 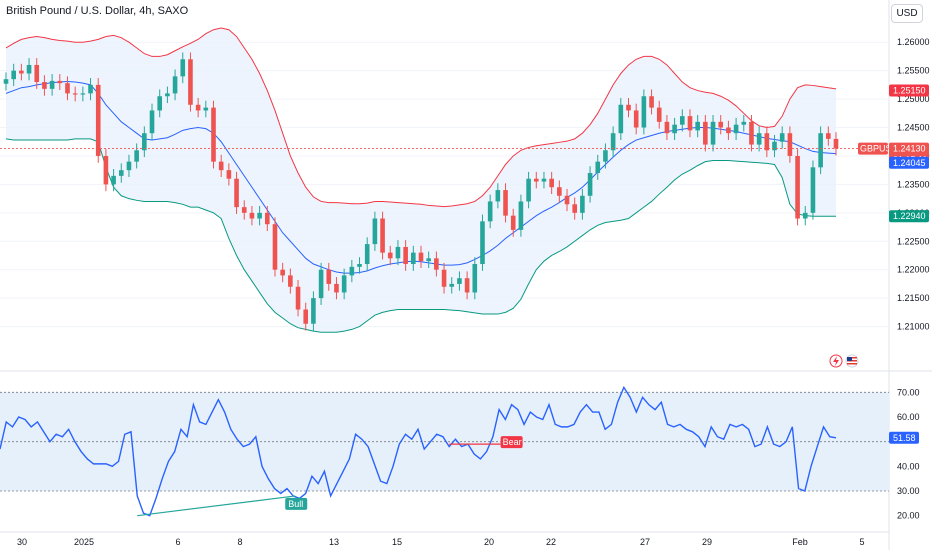 What do you see at coordinates (511, 442) in the screenshot?
I see `bear-tag-bg` at bounding box center [511, 442].